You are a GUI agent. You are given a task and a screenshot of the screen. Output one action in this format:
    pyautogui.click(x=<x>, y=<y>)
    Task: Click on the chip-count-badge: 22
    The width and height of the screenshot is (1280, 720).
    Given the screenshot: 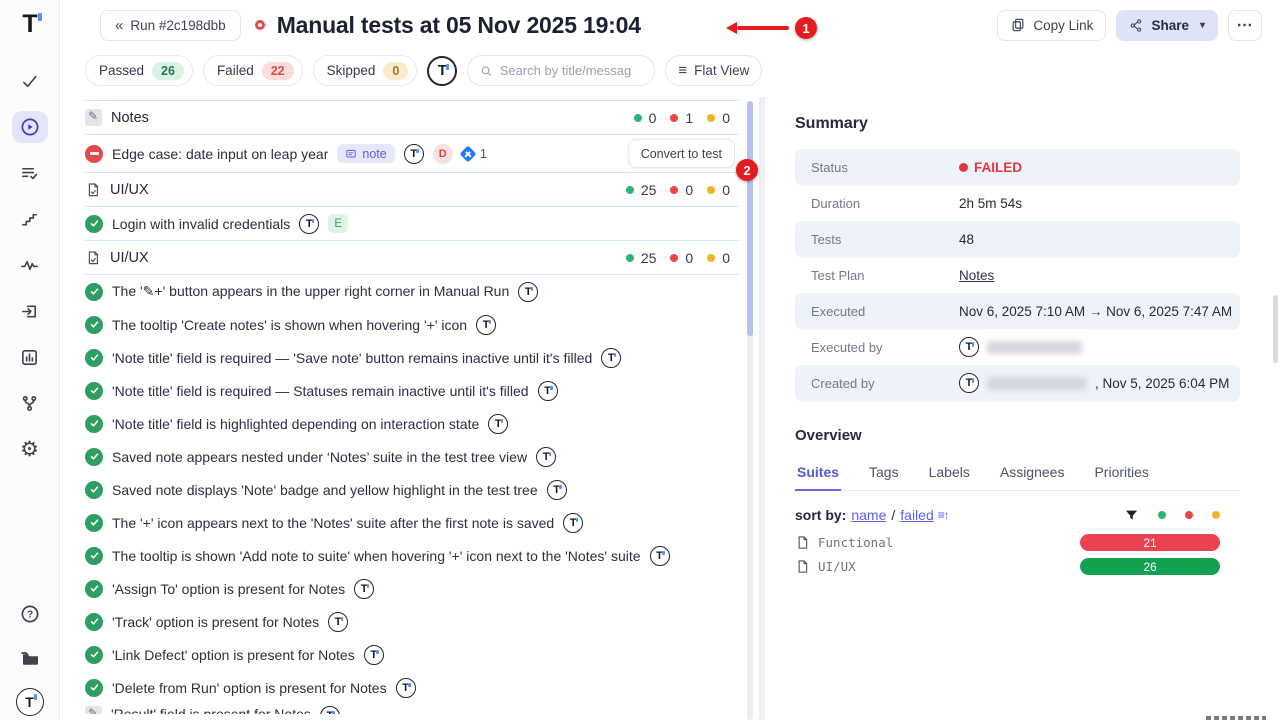 What is the action you would take?
    pyautogui.click(x=277, y=70)
    